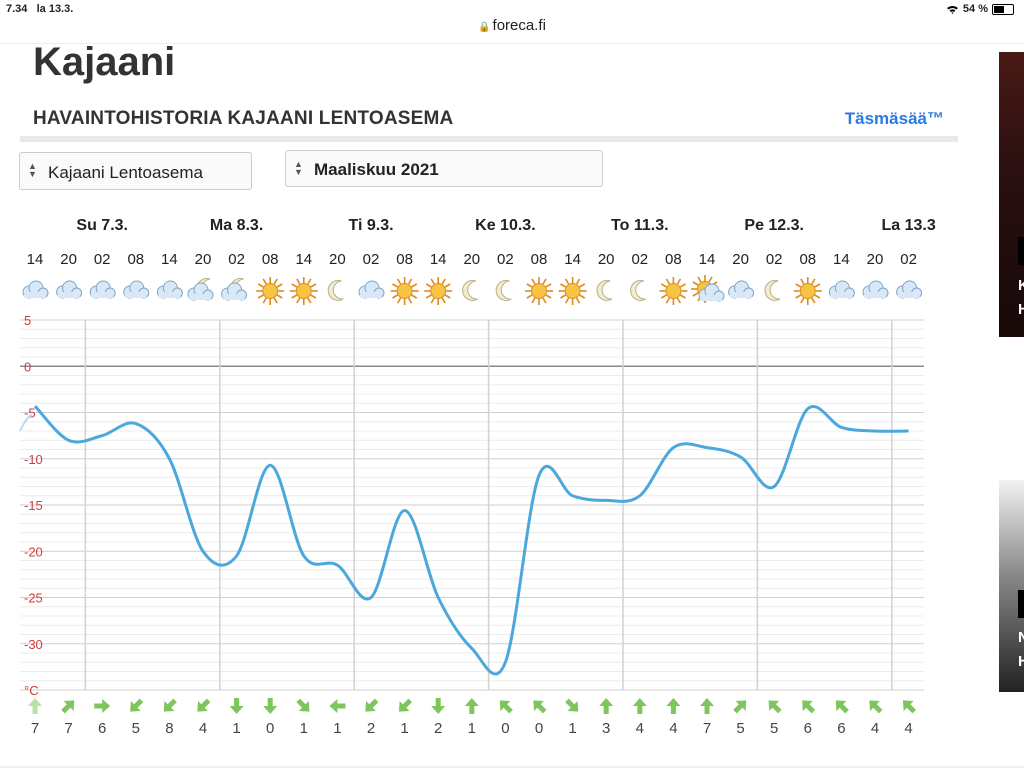 This screenshot has height=768, width=1024. What do you see at coordinates (708, 289) in the screenshot?
I see `sun-cloud-icon` at bounding box center [708, 289].